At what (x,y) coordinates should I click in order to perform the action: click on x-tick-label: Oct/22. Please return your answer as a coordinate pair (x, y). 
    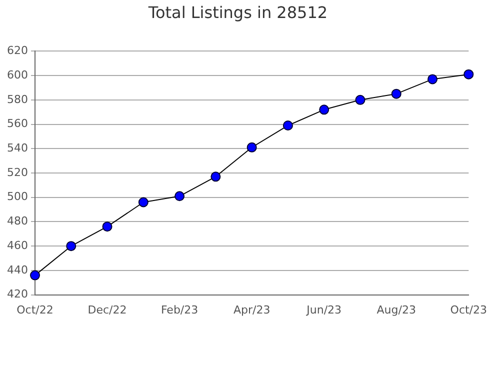
    Looking at the image, I should click on (35, 309).